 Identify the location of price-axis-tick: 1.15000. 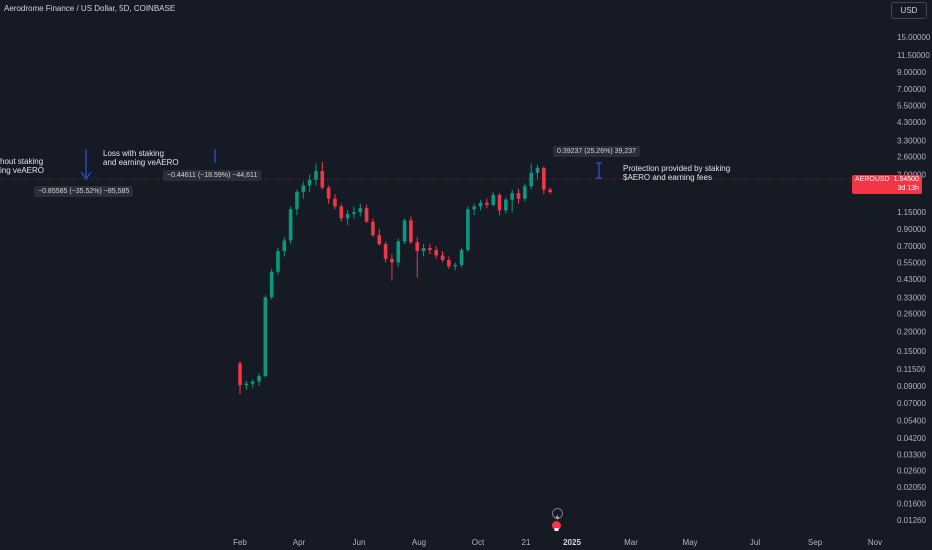
(911, 212).